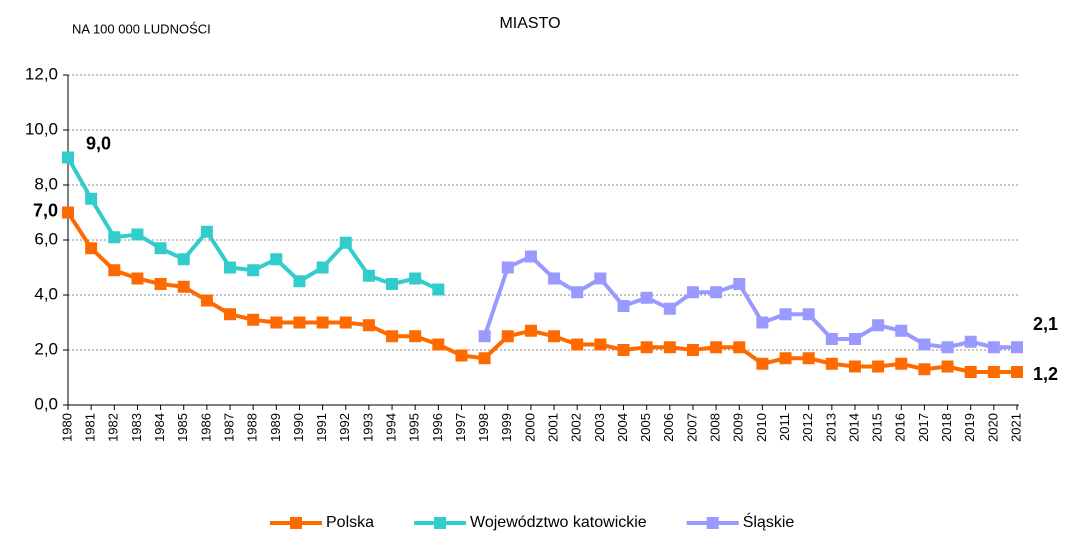 The image size is (1071, 535). Describe the element at coordinates (900, 427) in the screenshot. I see `x-tick-label: 2016` at that location.